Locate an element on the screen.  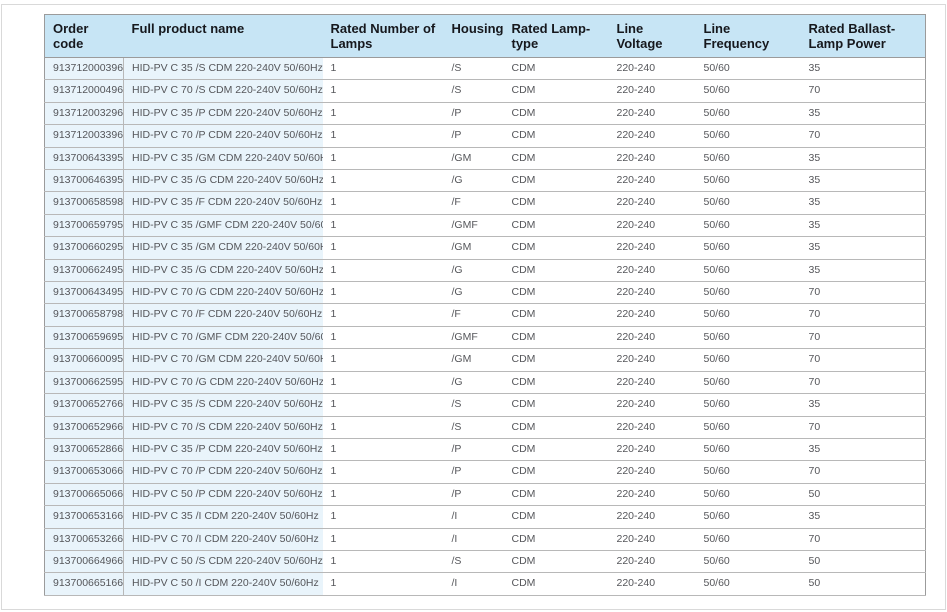
product_name-cell: HID-PV C 35 /G CDM 220-240V 50/60Hz is located at coordinates (223, 181).